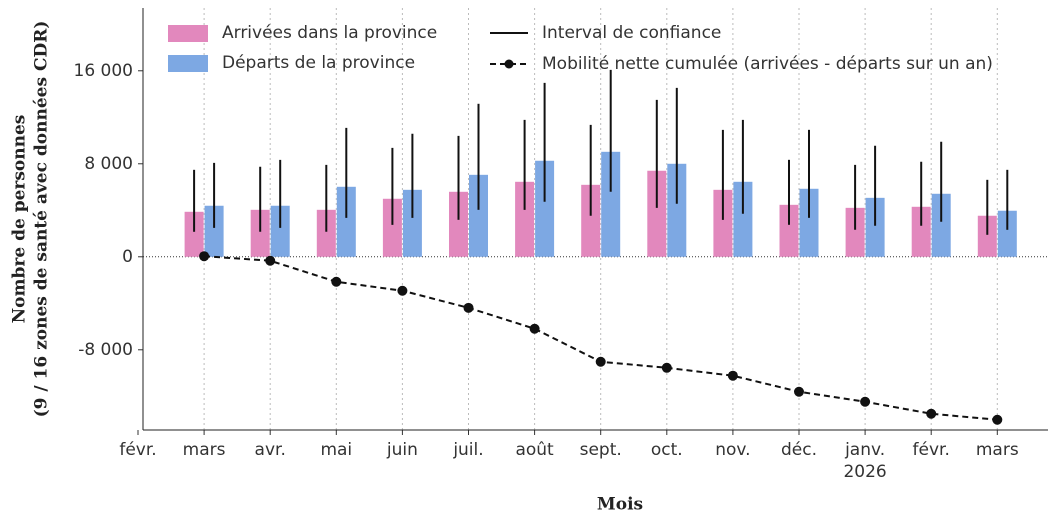 The image size is (1049, 516). I want to click on x-tick-label: nov., so click(732, 450).